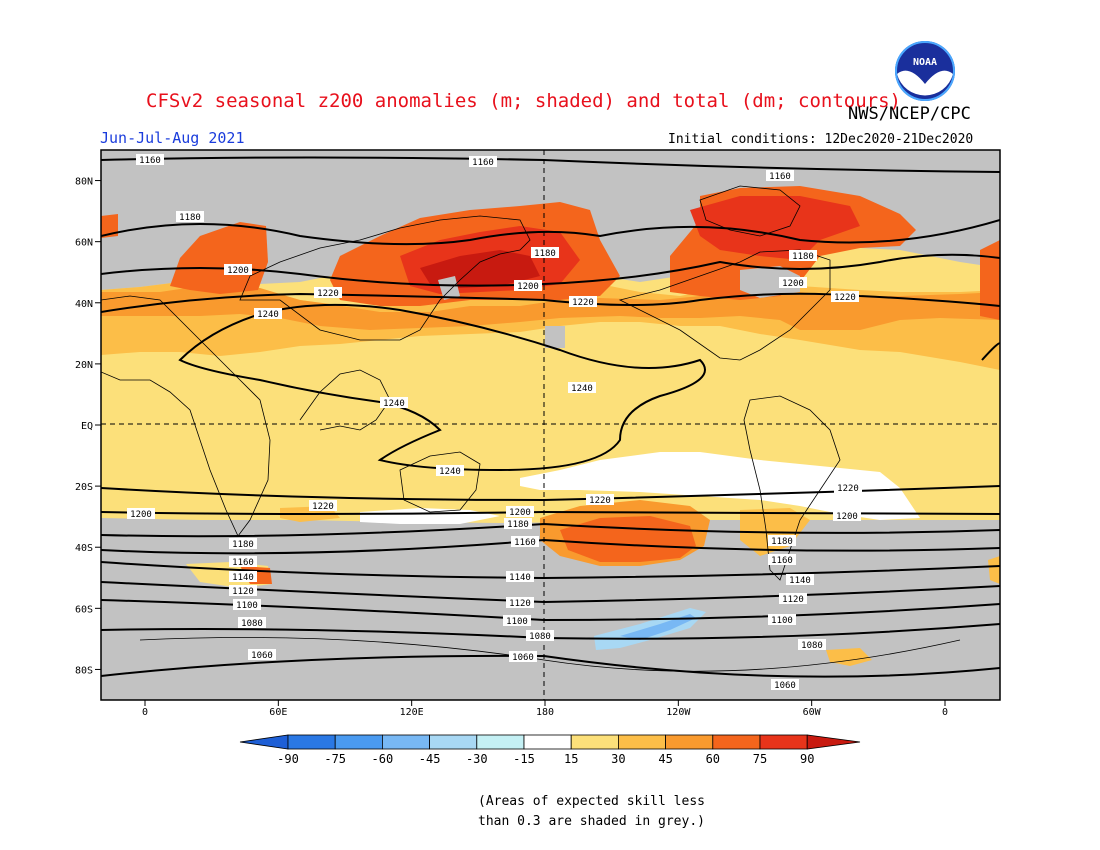 The height and width of the screenshot is (850, 1100). What do you see at coordinates (84, 609) in the screenshot?
I see `lat-label: 60S` at bounding box center [84, 609].